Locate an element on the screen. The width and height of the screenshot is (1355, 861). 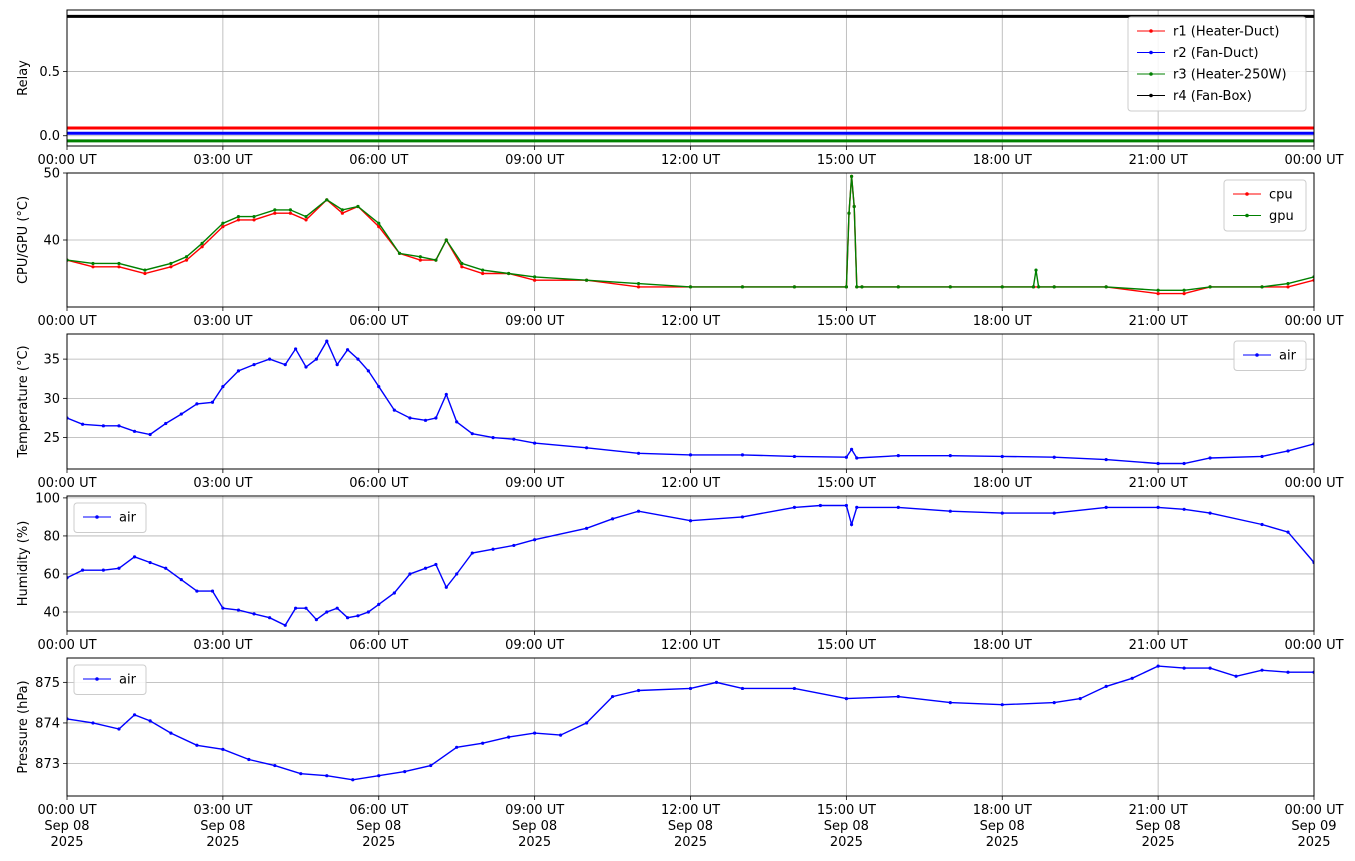
legend-frame is located at coordinates (1265, 205).